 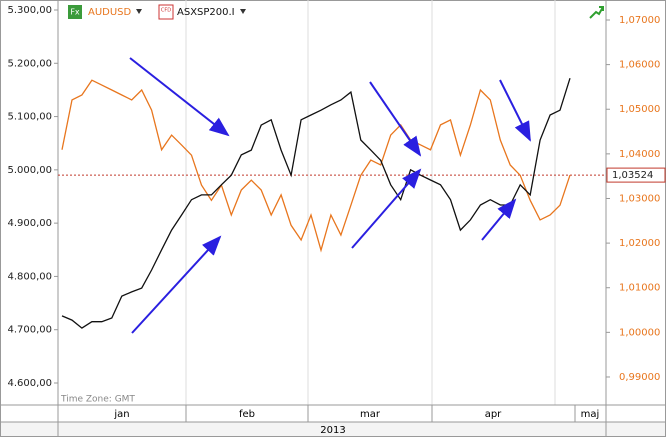 What do you see at coordinates (333, 413) in the screenshot?
I see `month-row` at bounding box center [333, 413].